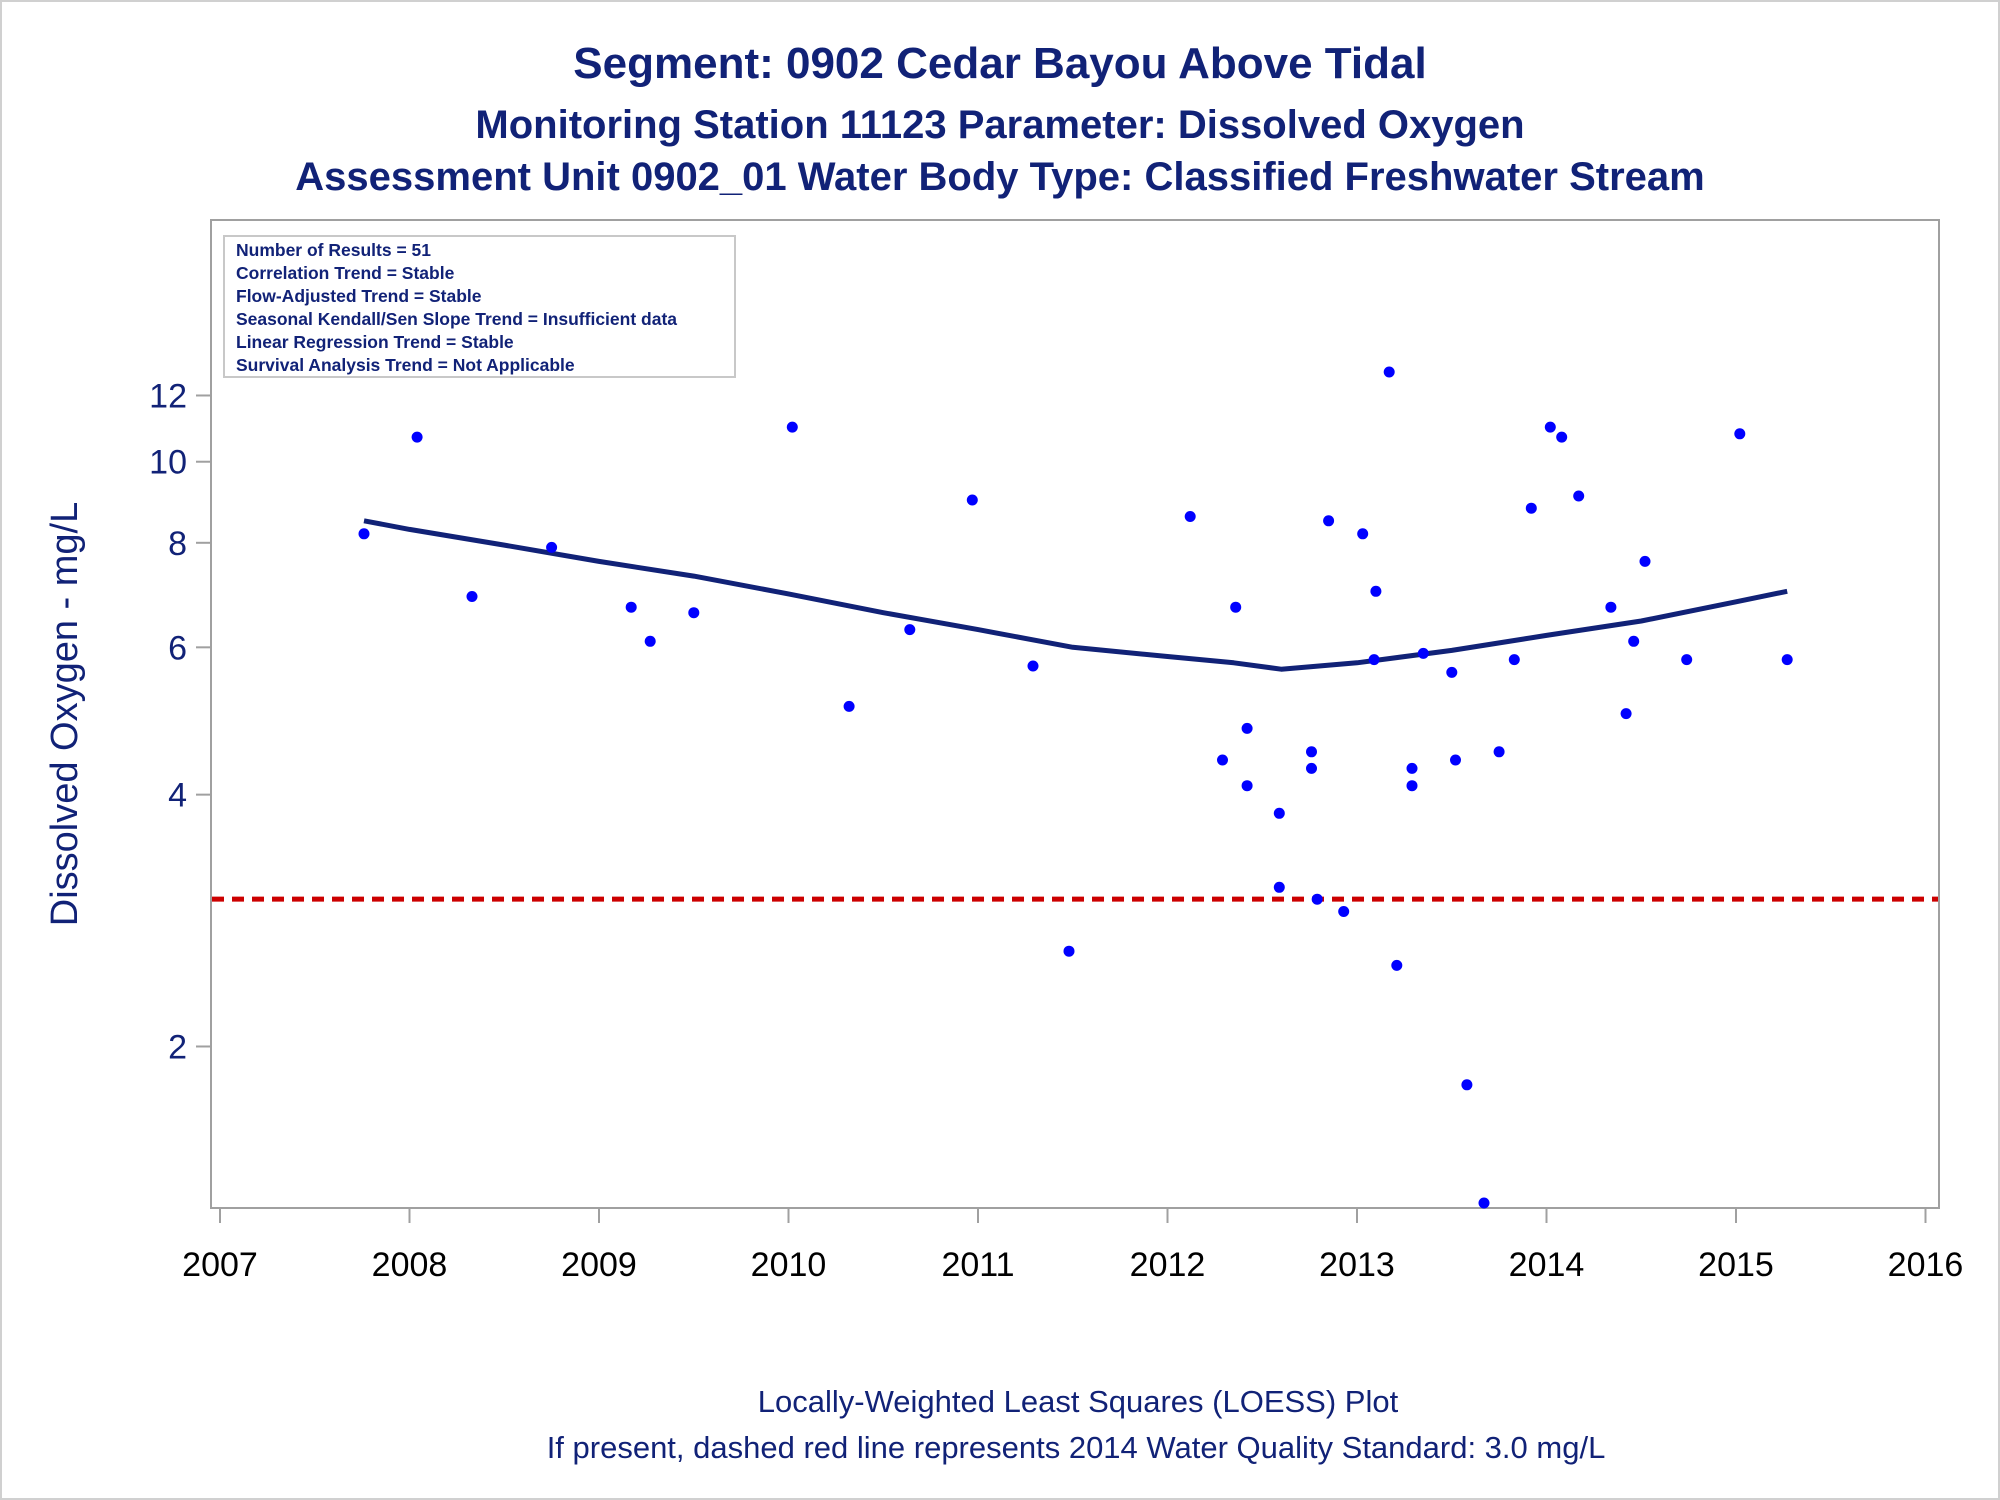  What do you see at coordinates (375, 342) in the screenshot?
I see `stat-linear-regression: Linear Regression Trend = Stable` at bounding box center [375, 342].